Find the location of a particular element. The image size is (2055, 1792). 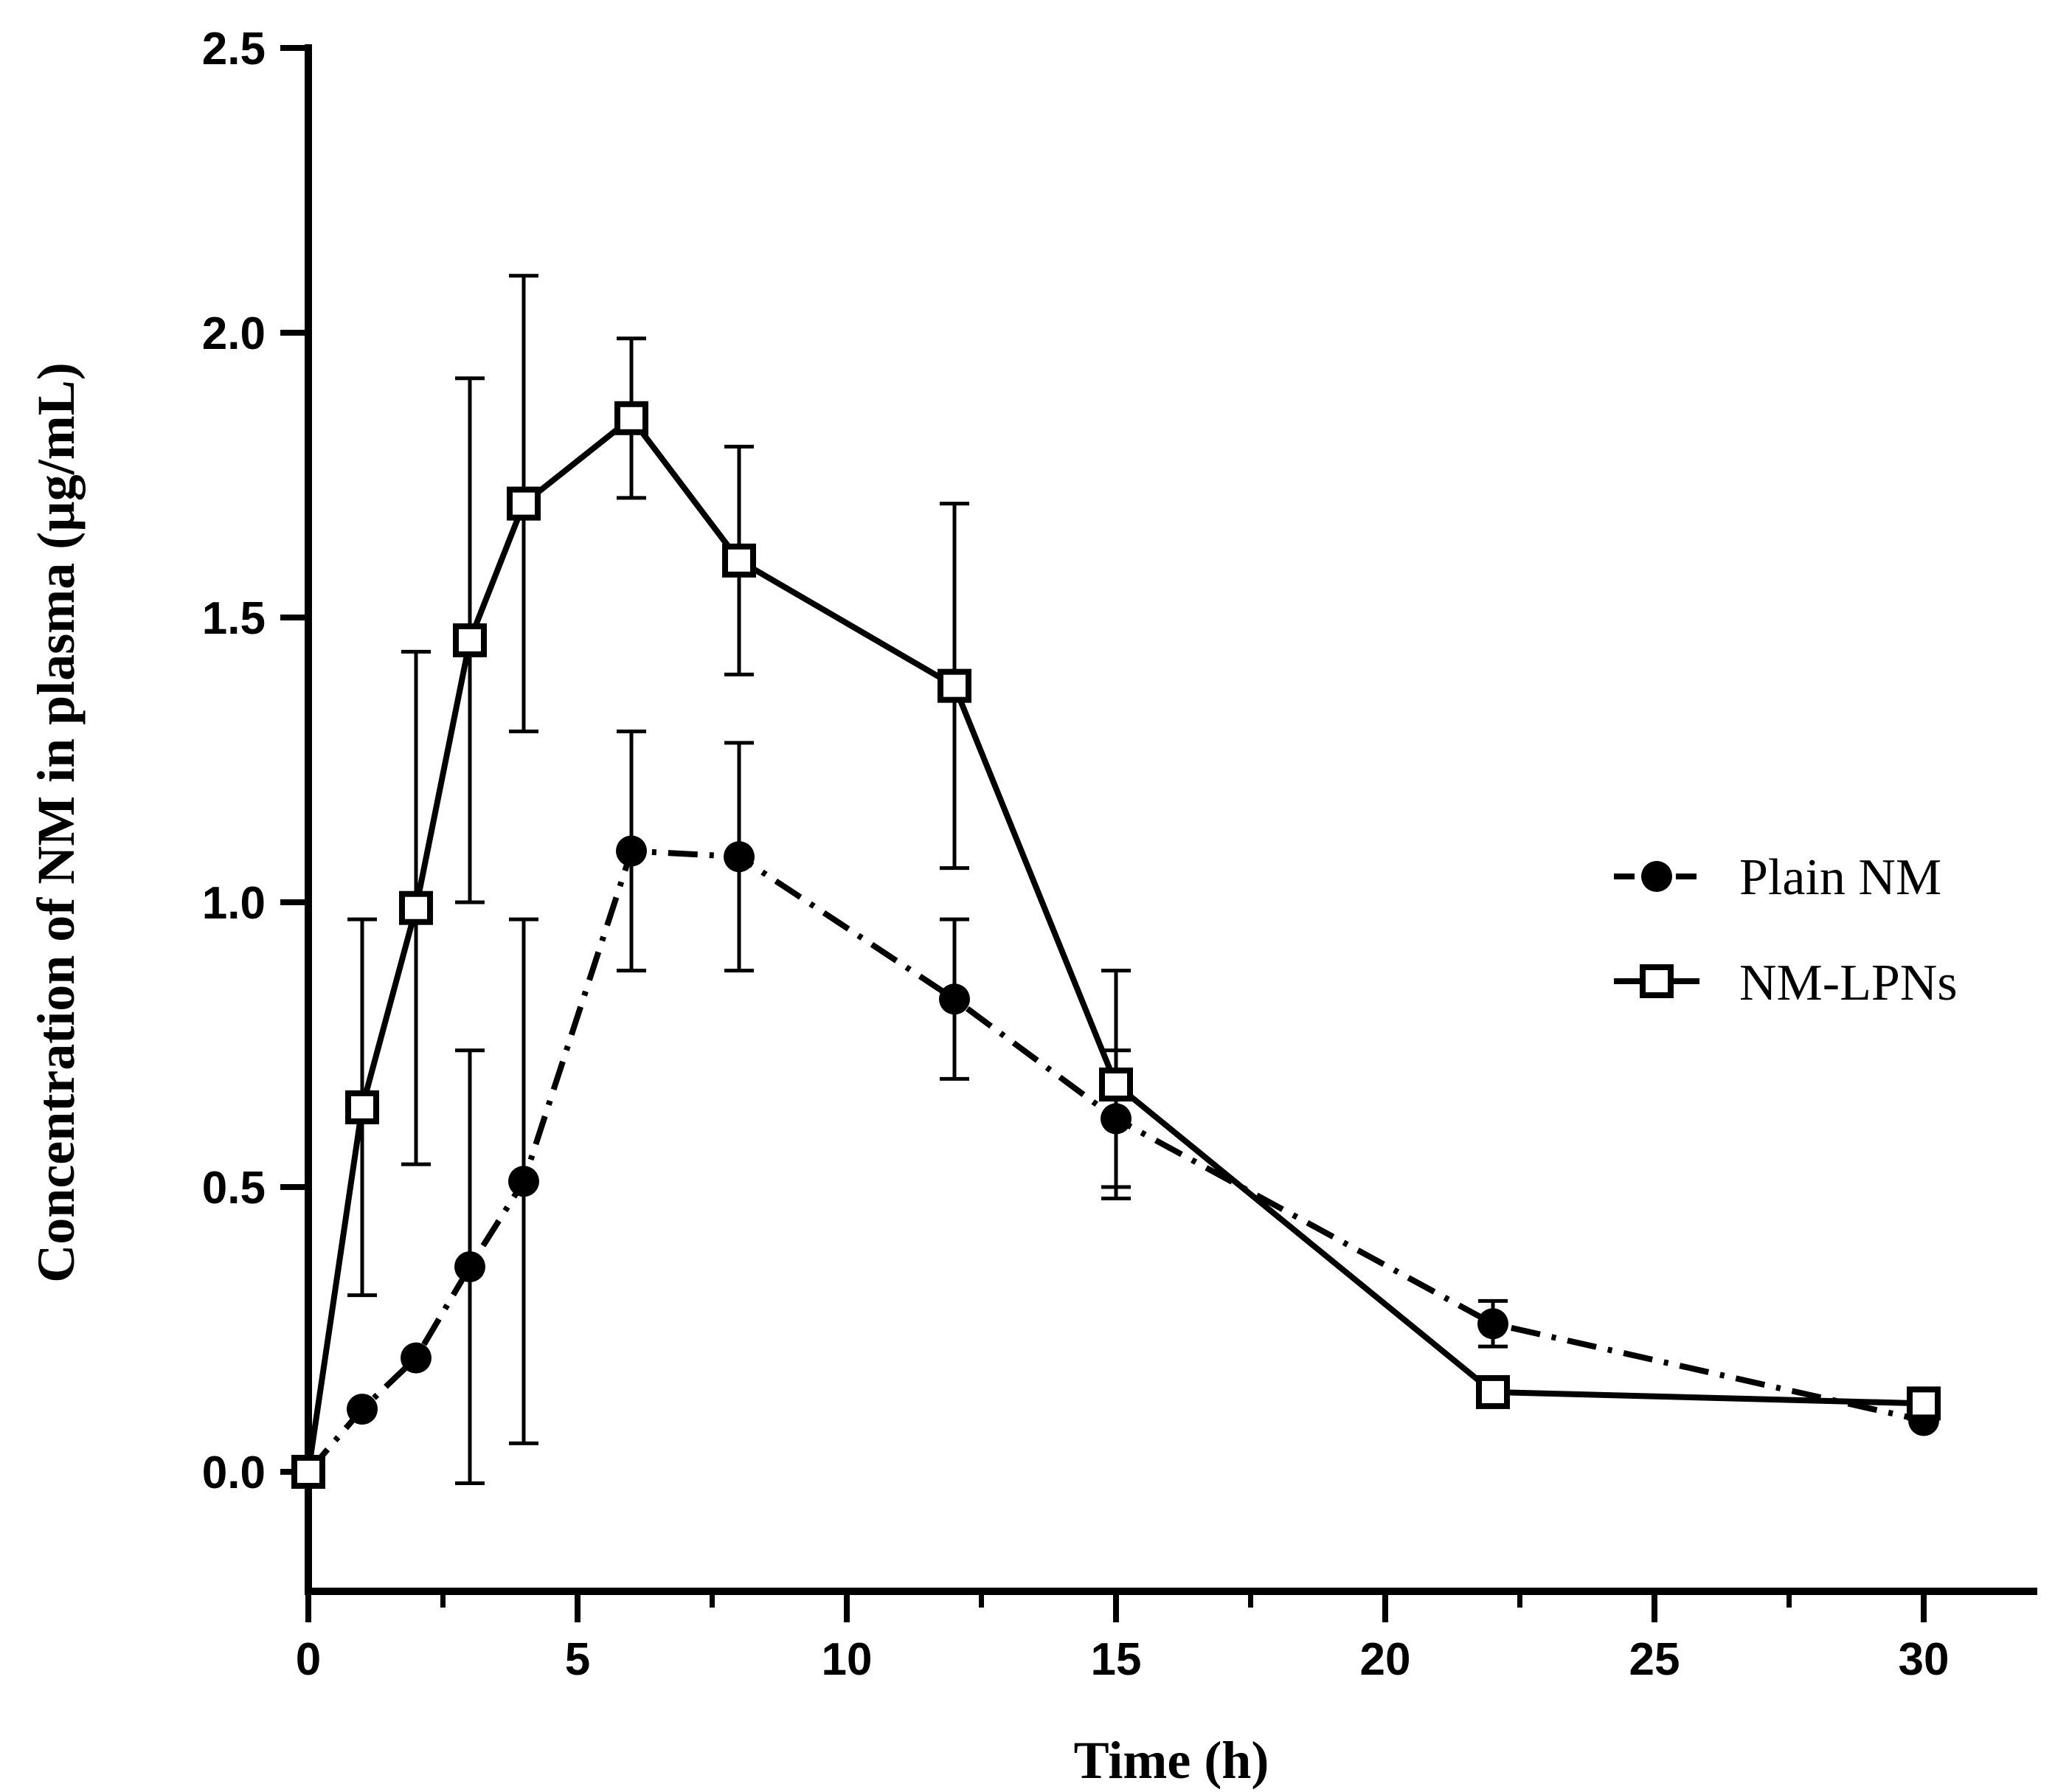

legend-marker-nm-lpns is located at coordinates (1657, 981).